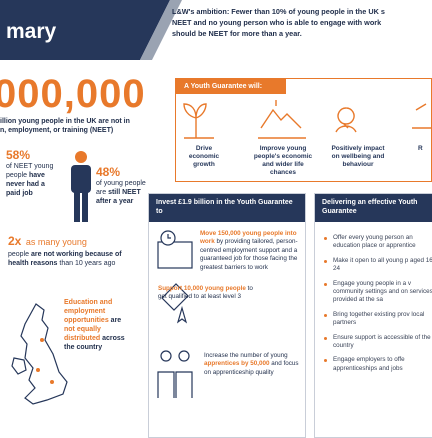  I want to click on stat-emph: Education and employment opportunities, so click(88, 311).